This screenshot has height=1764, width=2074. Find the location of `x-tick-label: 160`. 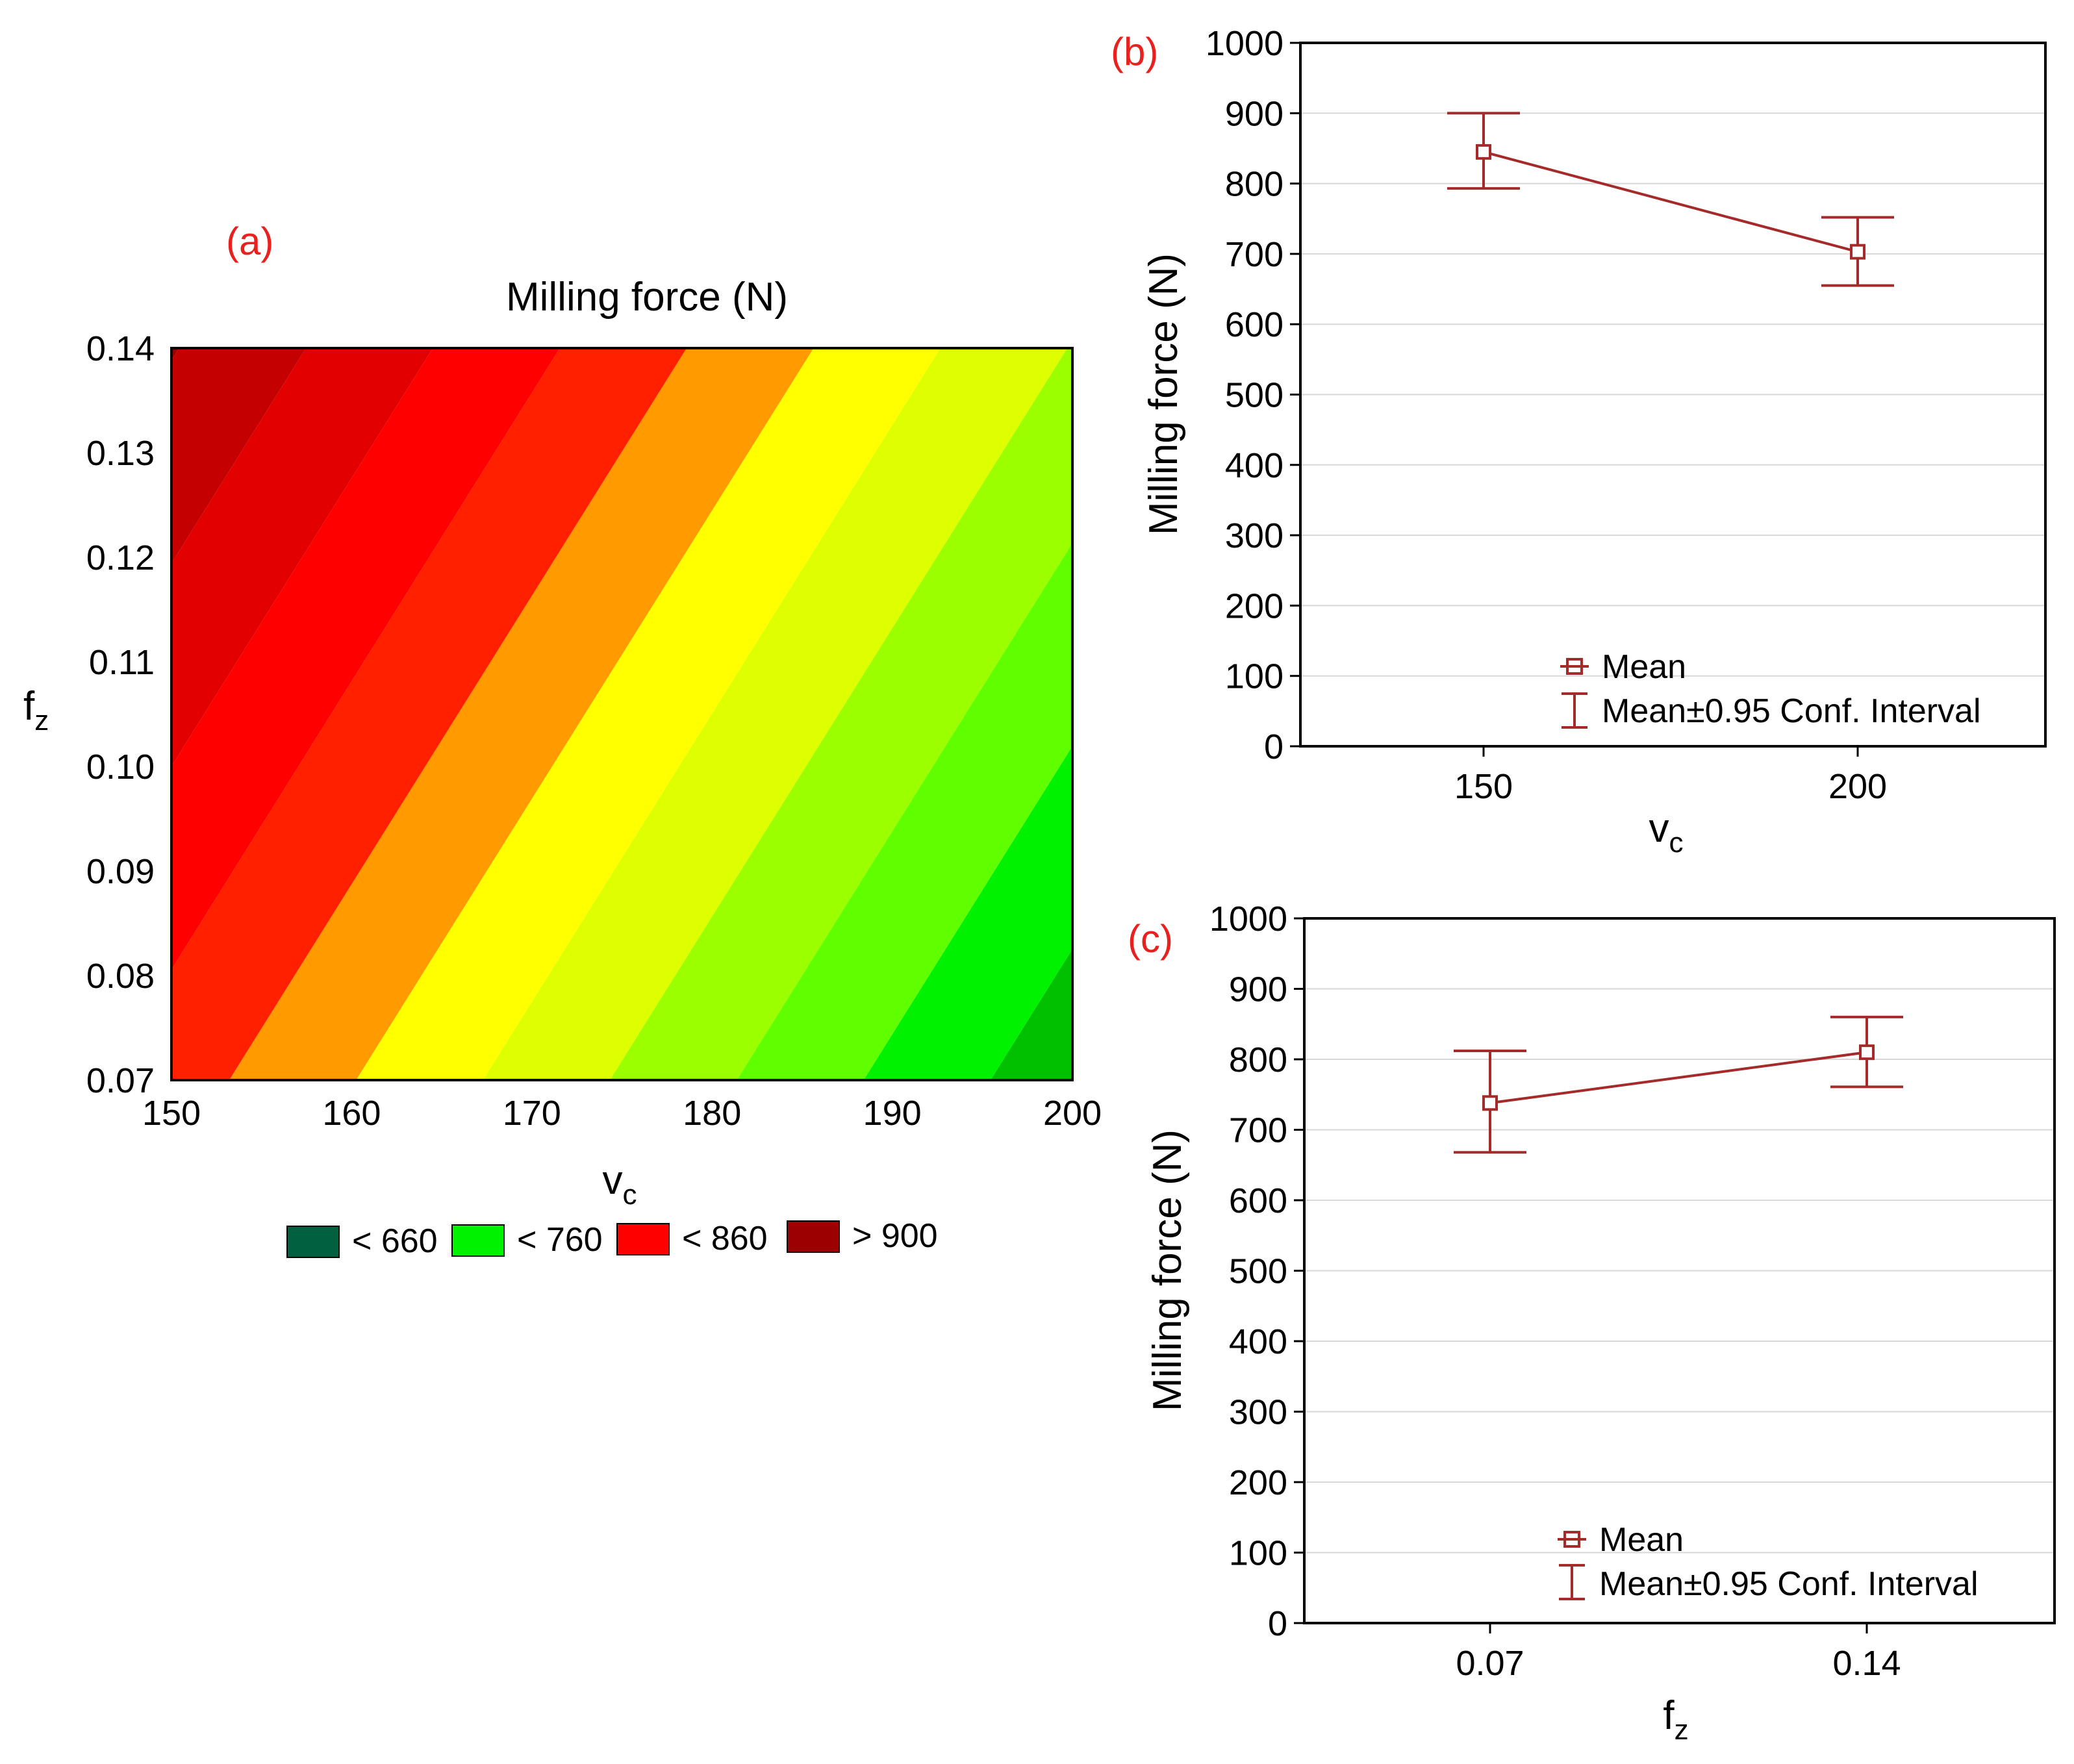

x-tick-label: 160 is located at coordinates (352, 1113).